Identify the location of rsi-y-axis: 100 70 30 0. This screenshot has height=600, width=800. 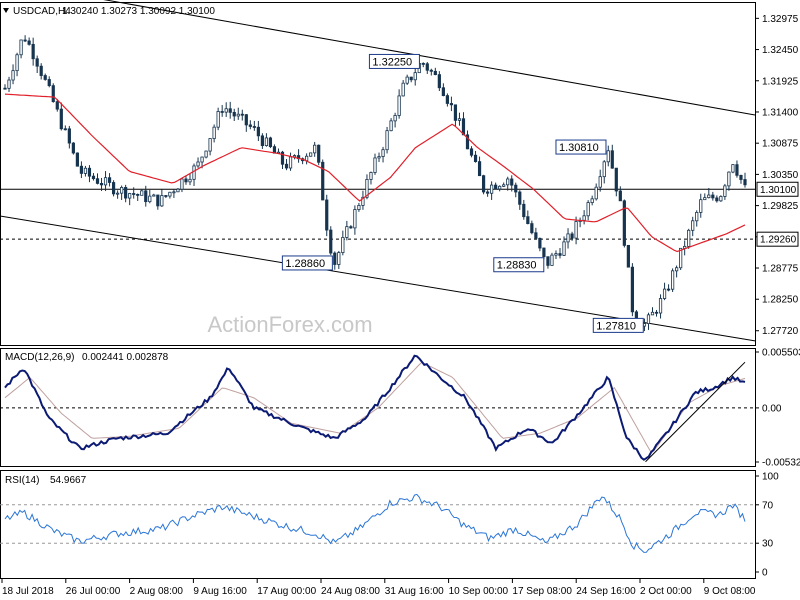
(767, 525).